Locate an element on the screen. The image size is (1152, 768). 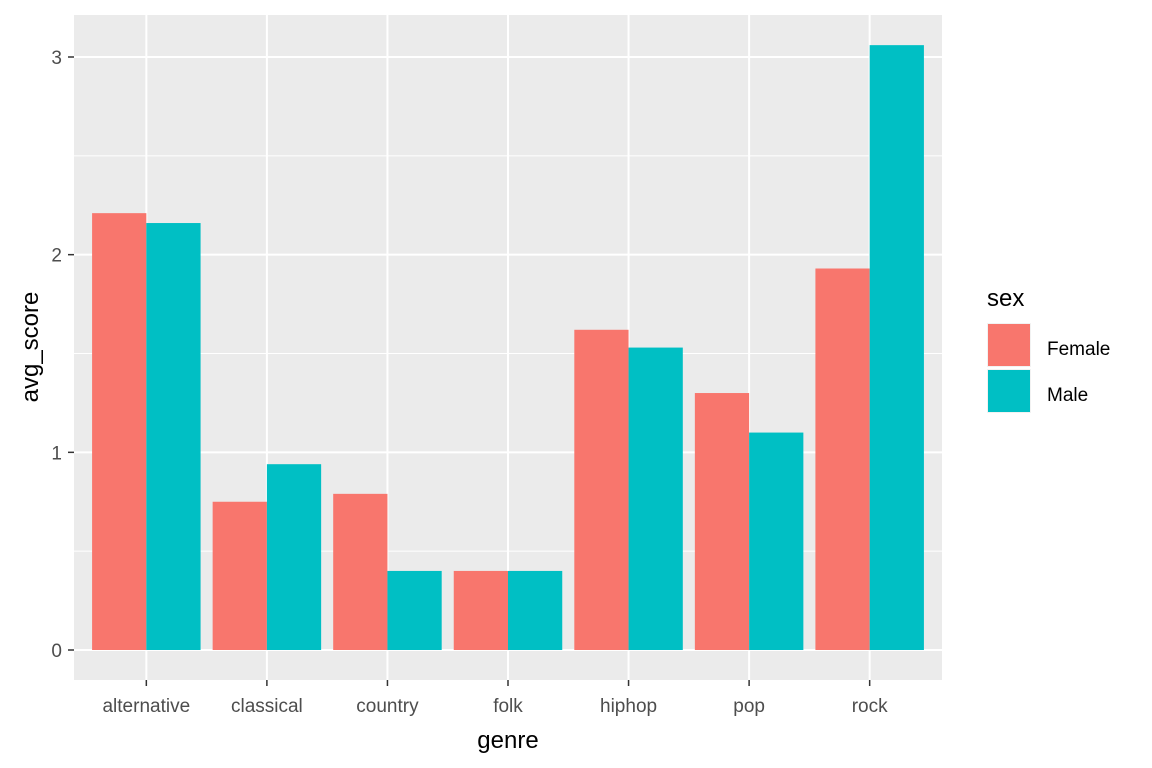
bar-female-rock is located at coordinates (842, 459).